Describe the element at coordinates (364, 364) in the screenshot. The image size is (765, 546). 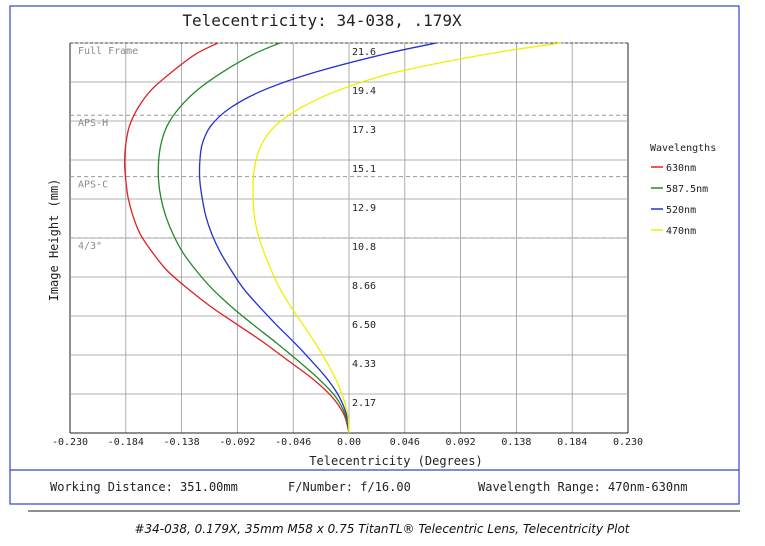
I see `y-tick-label: 4.33` at that location.